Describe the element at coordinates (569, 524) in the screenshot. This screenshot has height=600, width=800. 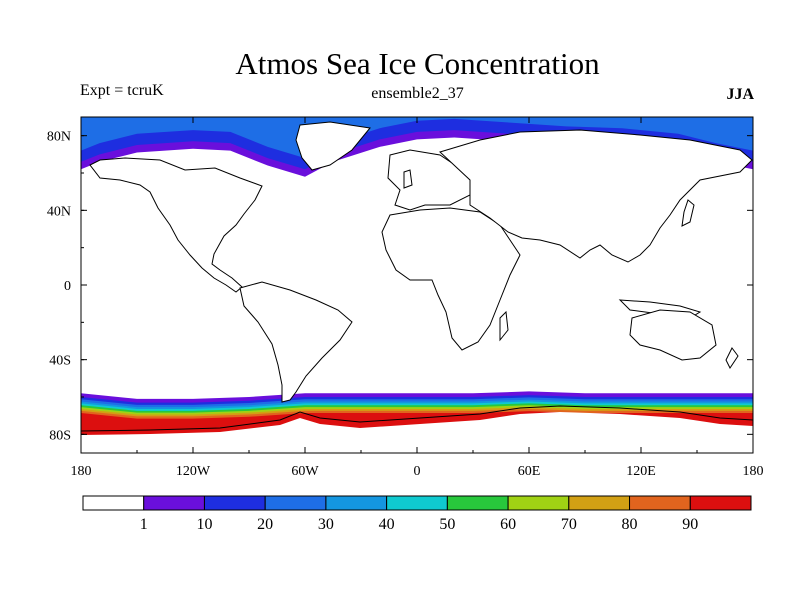
I see `colorbar-label: 70` at that location.